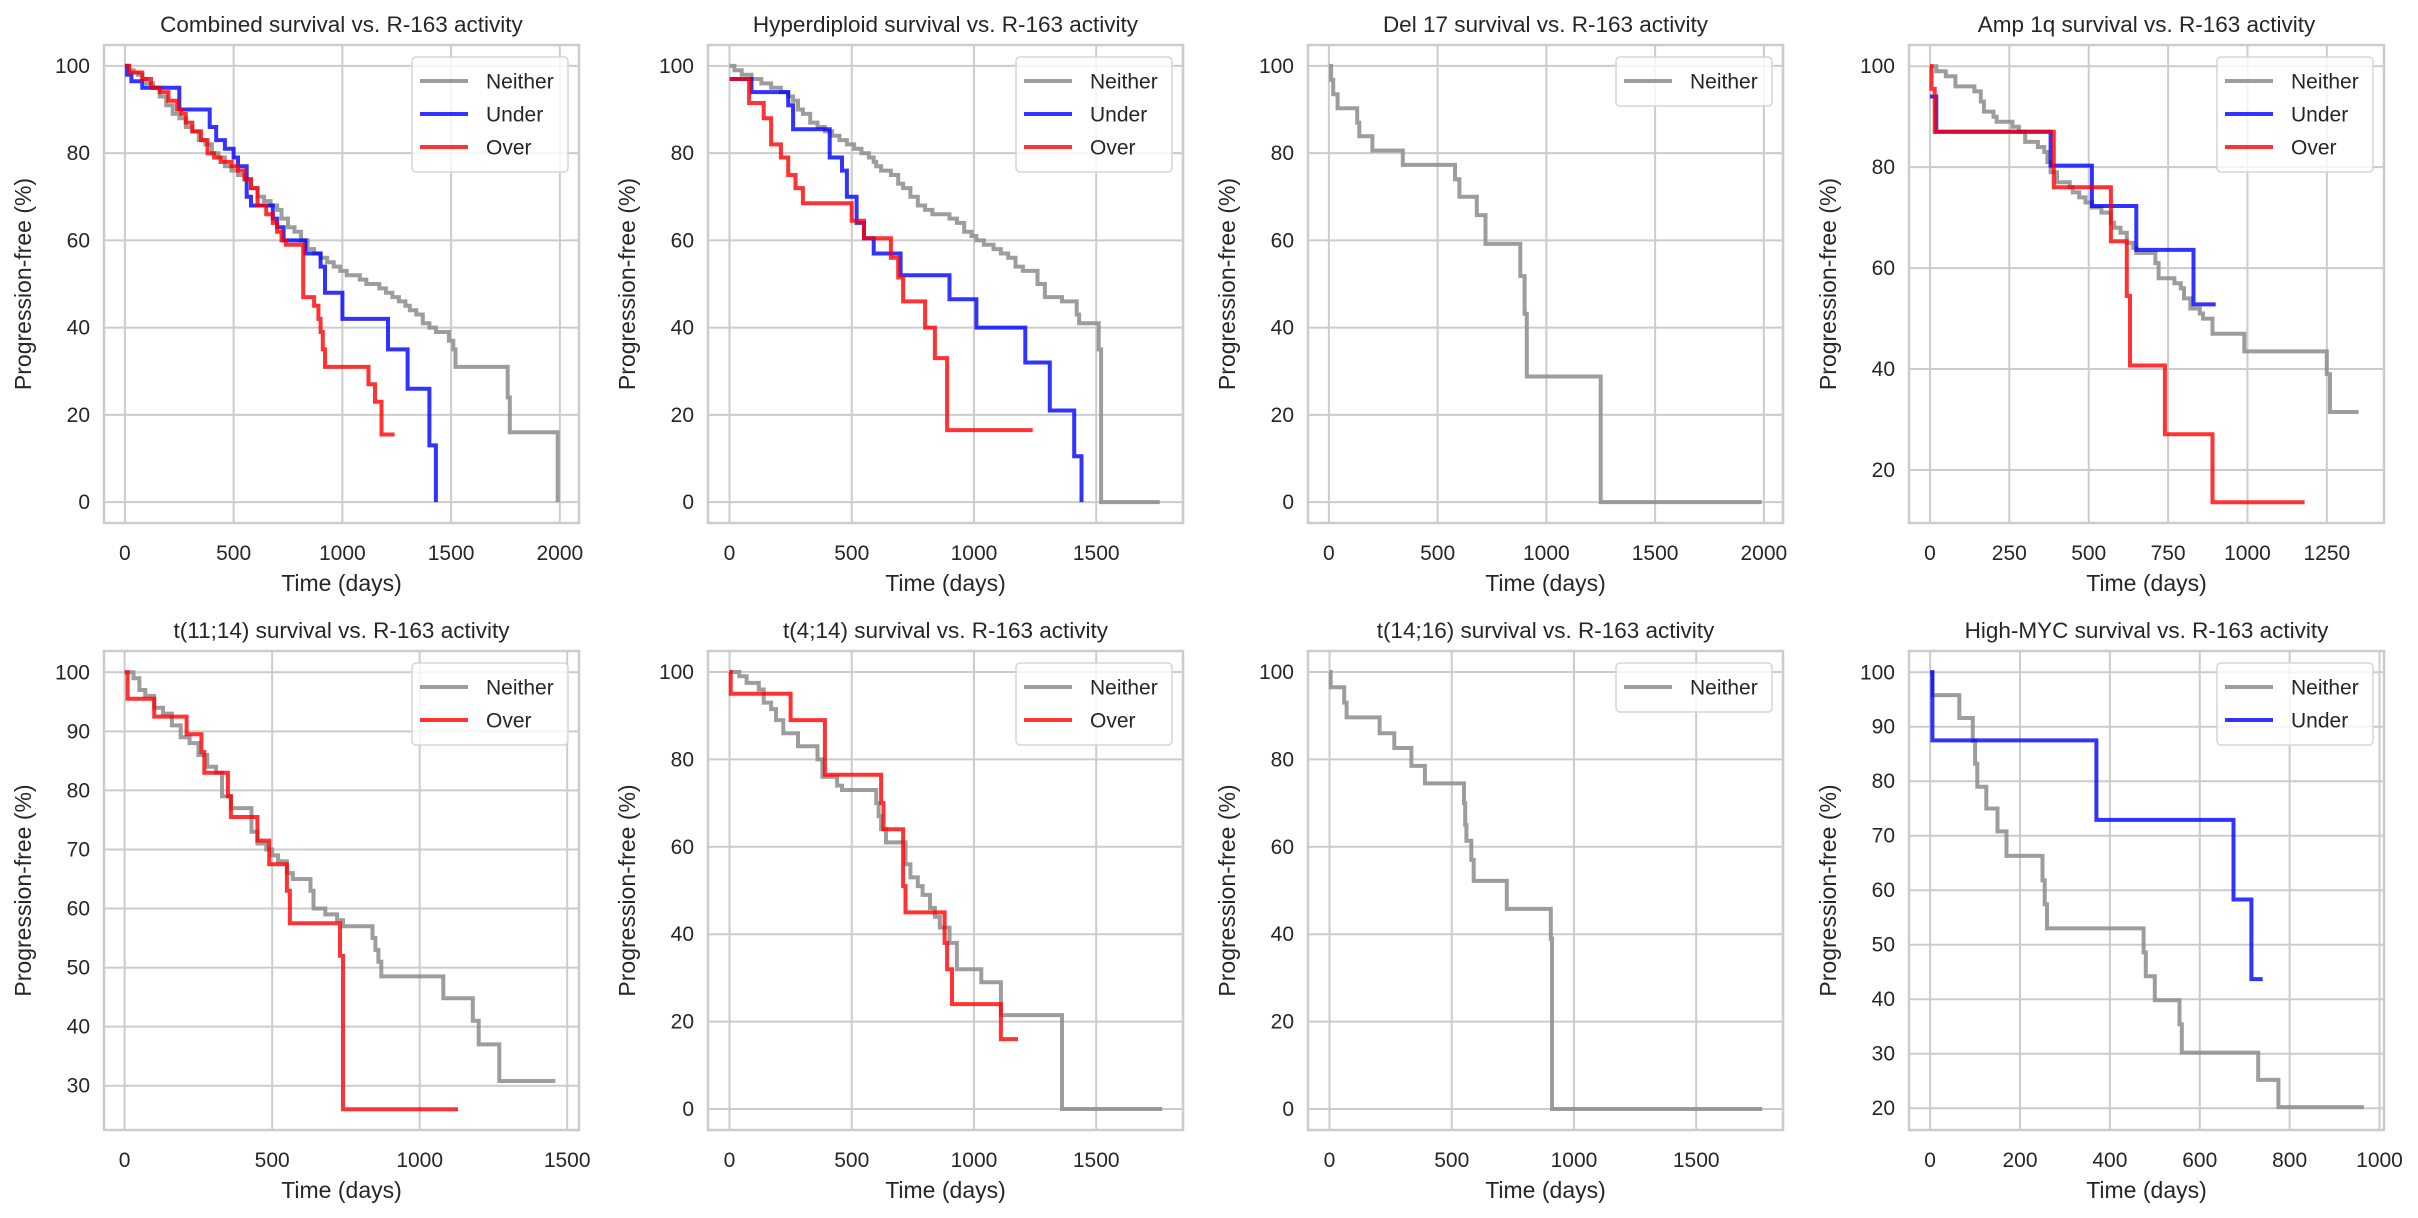 This screenshot has height=1218, width=2418. I want to click on x-tick-label: 600, so click(2199, 1160).